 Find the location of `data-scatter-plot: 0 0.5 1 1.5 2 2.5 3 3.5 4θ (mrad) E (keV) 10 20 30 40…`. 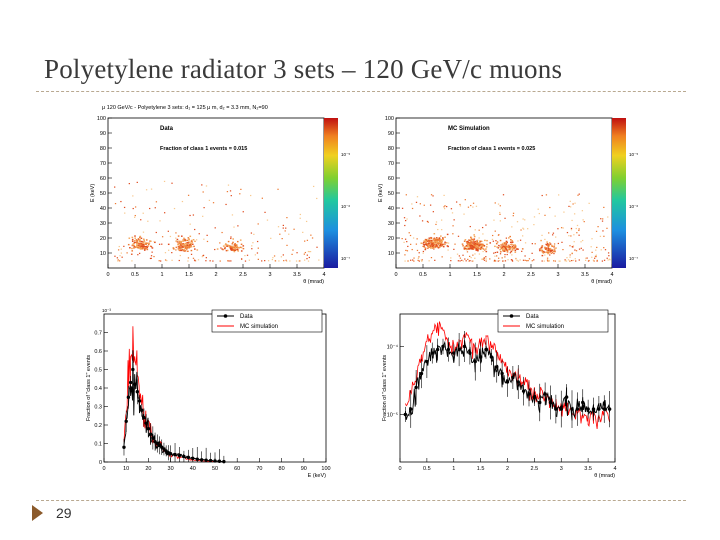

data-scatter-plot: 0 0.5 1 1.5 2 2.5 3 3.5 4θ (mrad) E (keV) 10 20 30 40… is located at coordinates (220, 195).